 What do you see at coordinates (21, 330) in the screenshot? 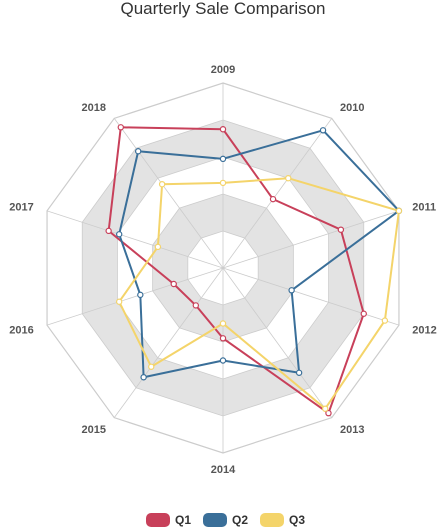
I see `category-label-2016: 2016` at bounding box center [21, 330].